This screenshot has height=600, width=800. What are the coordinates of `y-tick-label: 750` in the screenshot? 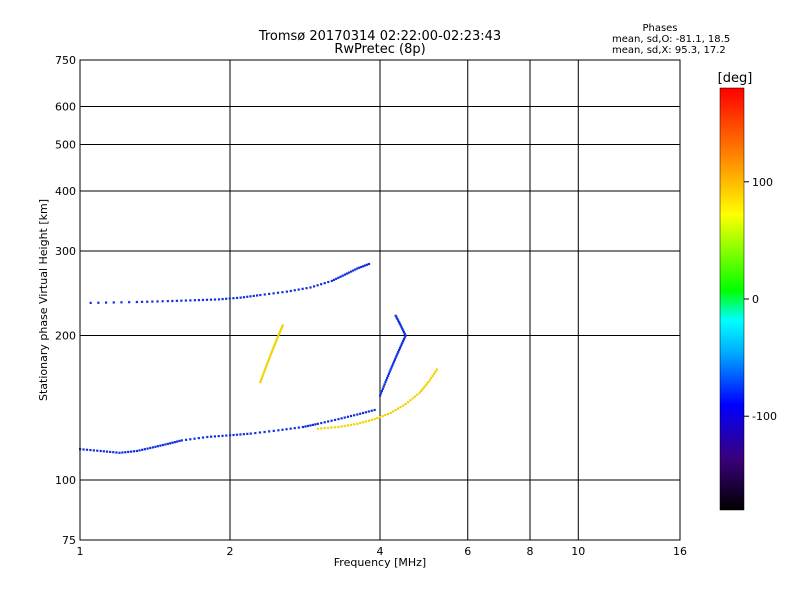 It's located at (65, 60).